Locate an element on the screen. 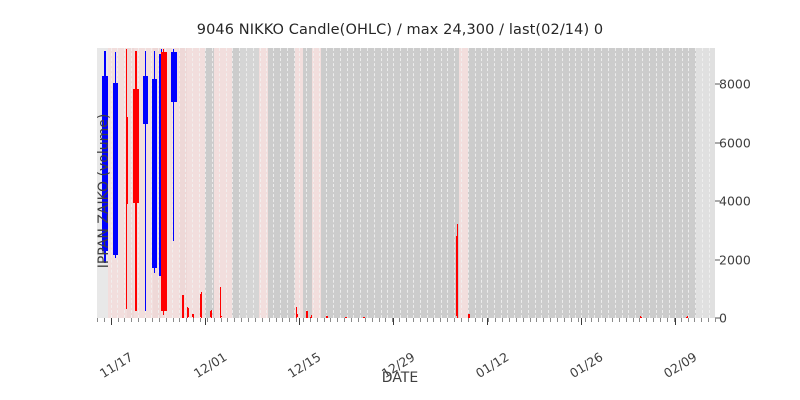 The width and height of the screenshot is (800, 400). y-axis-tick-label: 2000 is located at coordinates (735, 260).